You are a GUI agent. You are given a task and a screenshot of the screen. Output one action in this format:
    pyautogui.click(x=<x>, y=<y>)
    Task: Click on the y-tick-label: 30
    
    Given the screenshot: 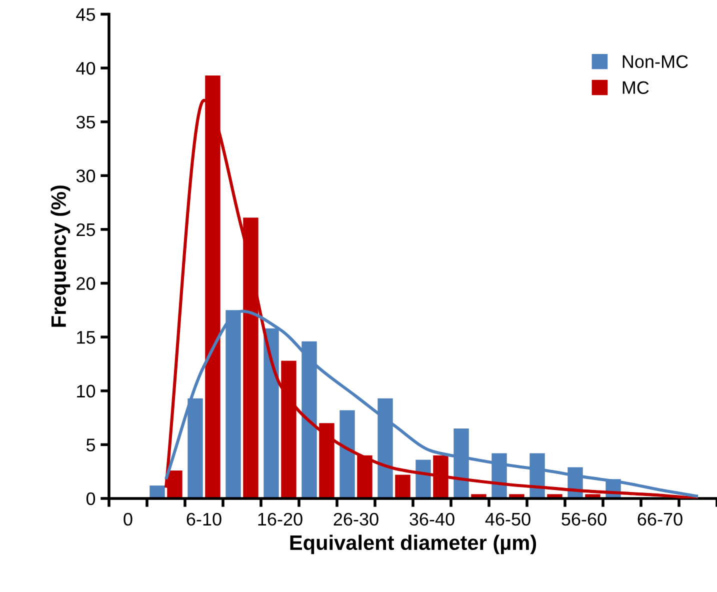 What is the action you would take?
    pyautogui.click(x=86, y=176)
    